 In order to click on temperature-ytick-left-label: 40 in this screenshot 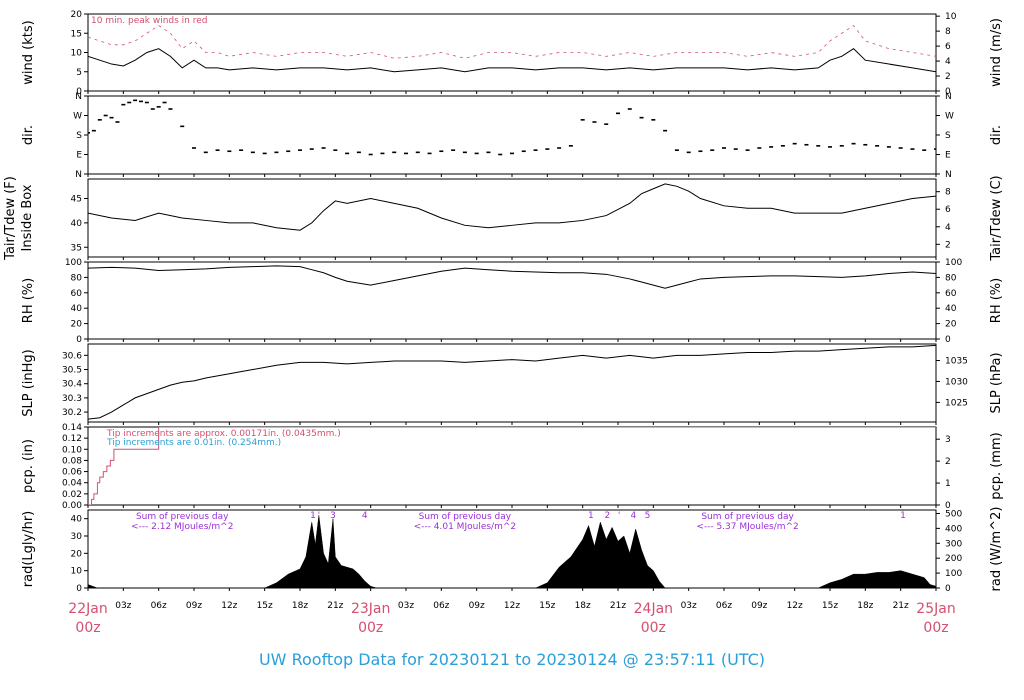, I will do `click(77, 224)`.